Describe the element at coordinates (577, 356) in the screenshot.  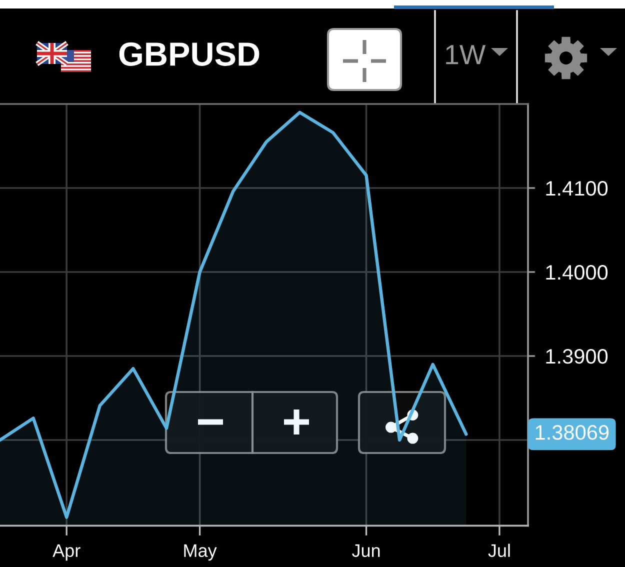
I see `y-tick-label: 1.3900` at that location.